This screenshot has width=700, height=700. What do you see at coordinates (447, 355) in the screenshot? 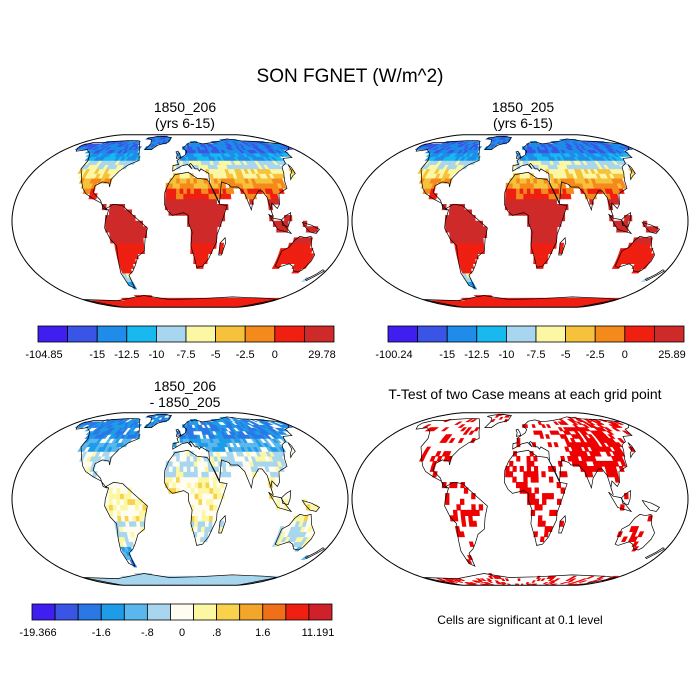
I see `colorbar-tick-label: -15` at bounding box center [447, 355].